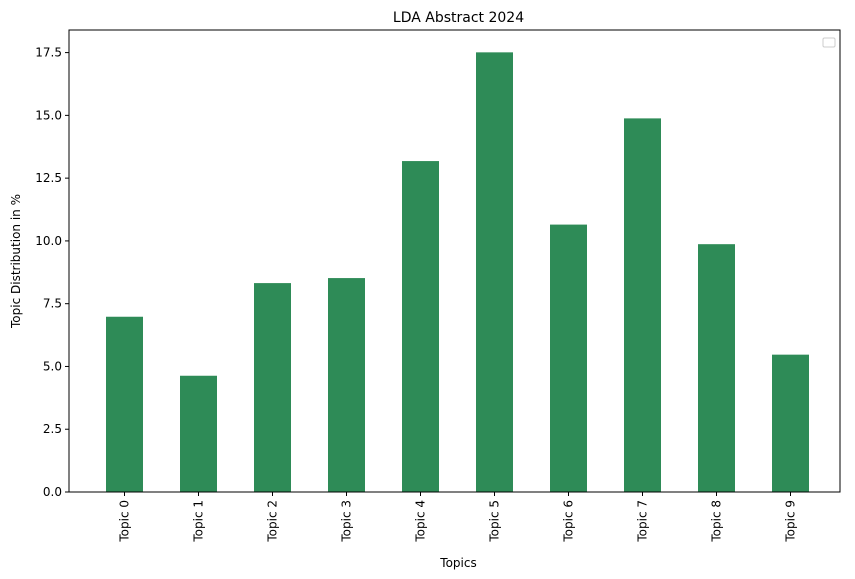  Describe the element at coordinates (48, 178) in the screenshot. I see `y-tick-label: 12.5` at that location.